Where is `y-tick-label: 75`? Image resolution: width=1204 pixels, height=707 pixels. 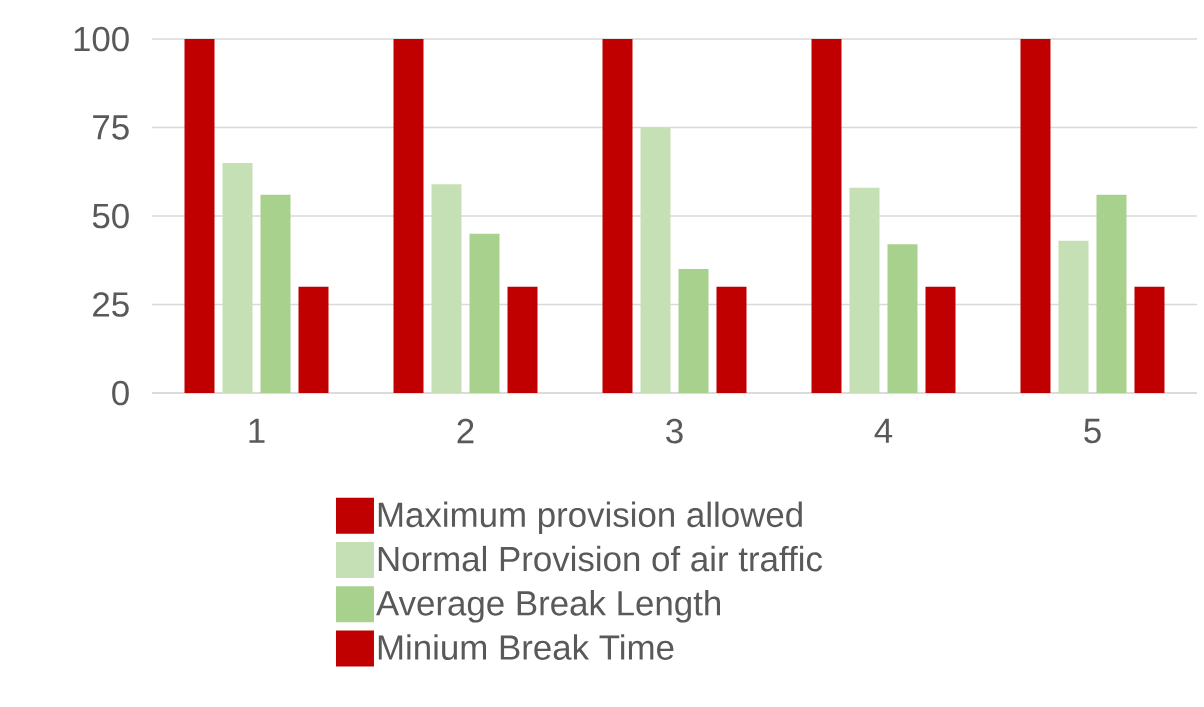
y-tick-label: 75 is located at coordinates (111, 127).